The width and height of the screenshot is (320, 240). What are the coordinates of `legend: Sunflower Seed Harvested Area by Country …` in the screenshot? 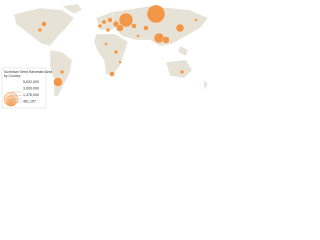 It's located at (26, 88).